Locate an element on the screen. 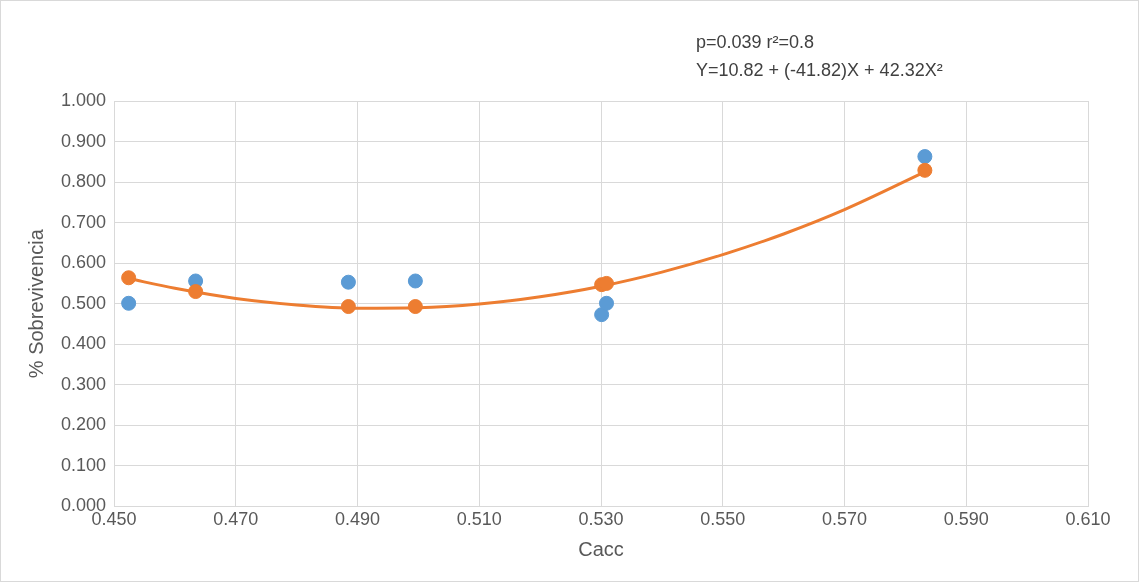 The image size is (1139, 582). x-axis-title: Cacc is located at coordinates (601, 548).